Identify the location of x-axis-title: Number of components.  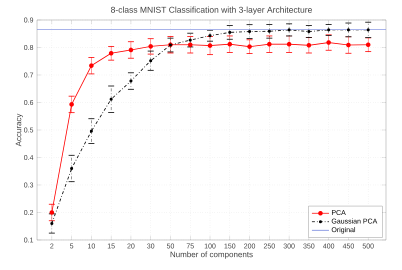
(211, 255).